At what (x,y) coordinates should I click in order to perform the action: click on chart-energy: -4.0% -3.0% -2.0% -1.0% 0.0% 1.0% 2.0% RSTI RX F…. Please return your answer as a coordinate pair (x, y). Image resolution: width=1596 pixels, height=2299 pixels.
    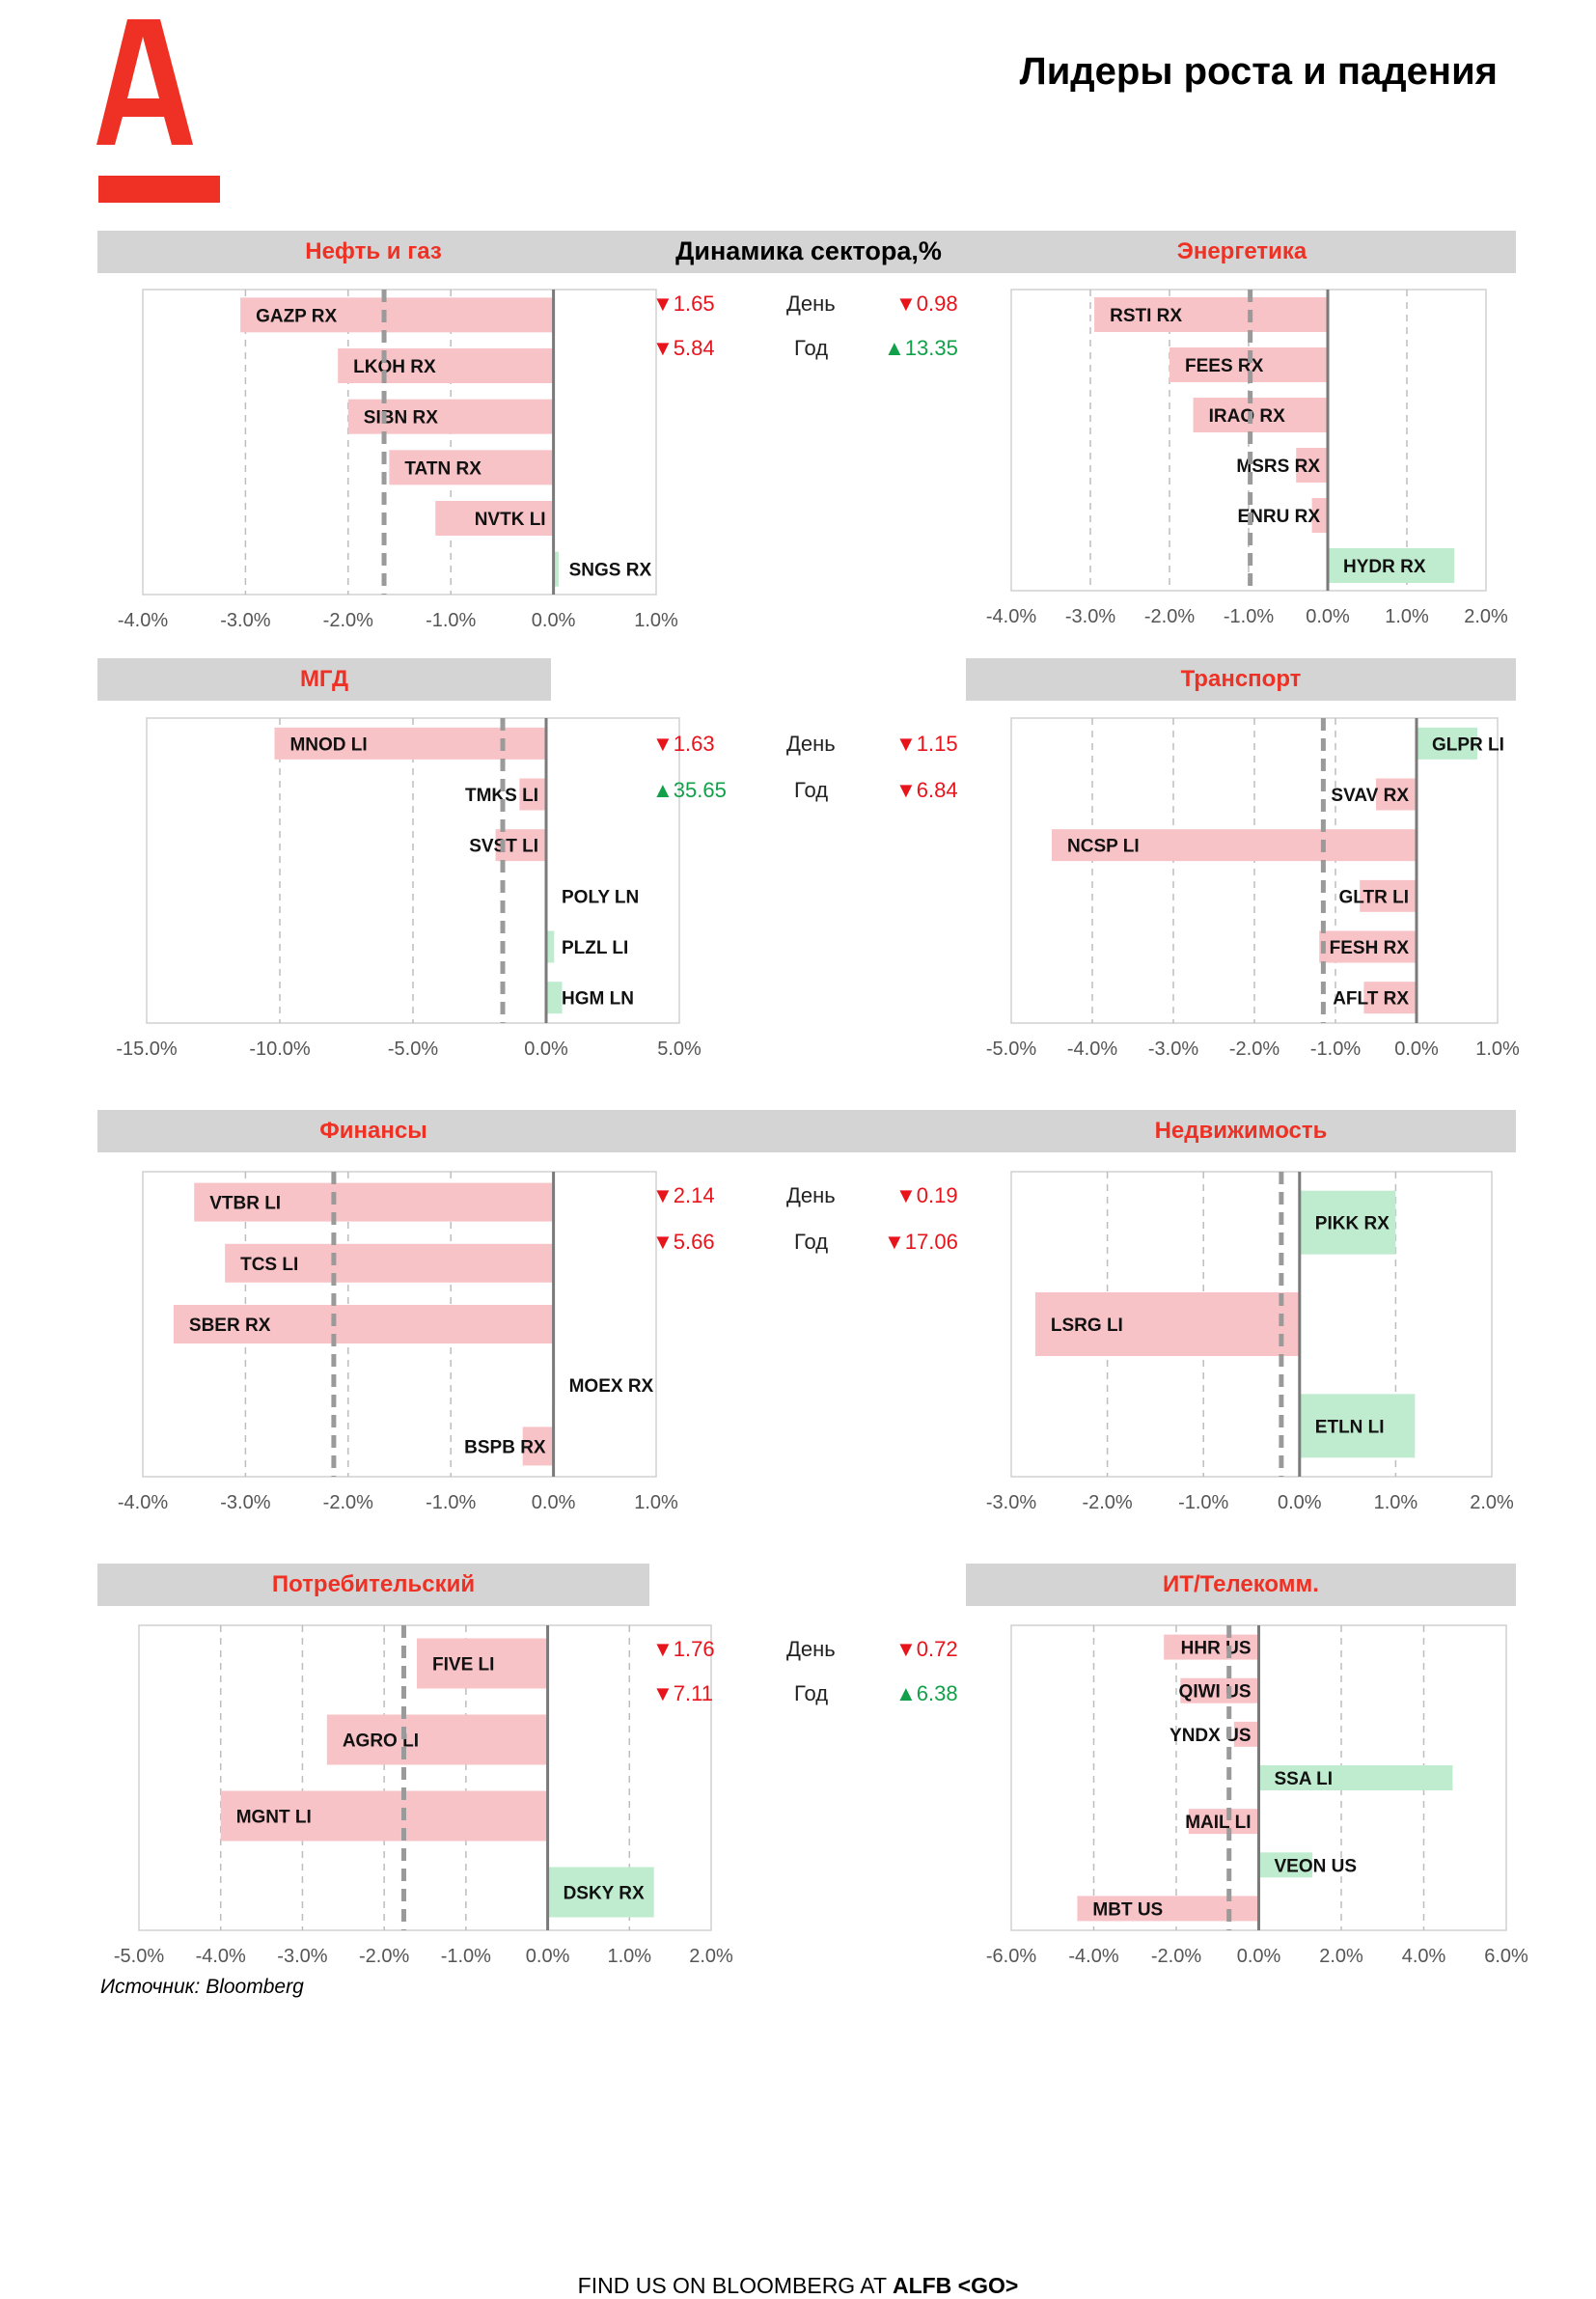
    Looking at the image, I should click on (1247, 458).